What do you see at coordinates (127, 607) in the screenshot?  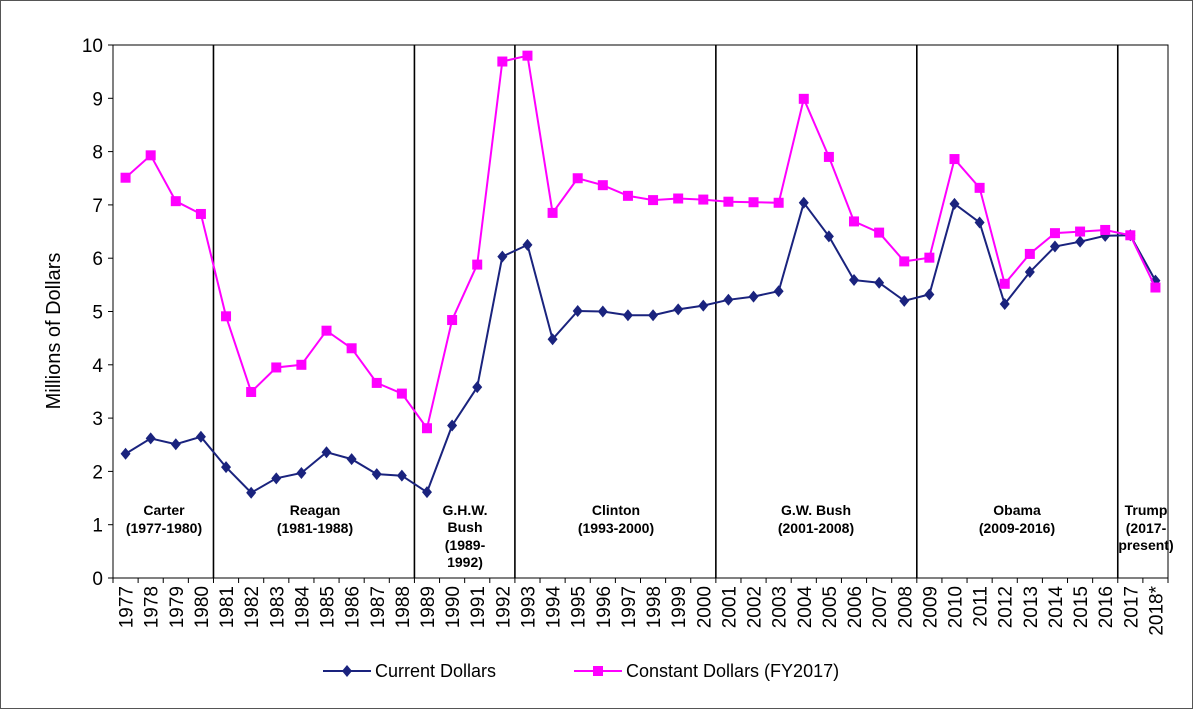 I see `x-tick-label: 1977` at bounding box center [127, 607].